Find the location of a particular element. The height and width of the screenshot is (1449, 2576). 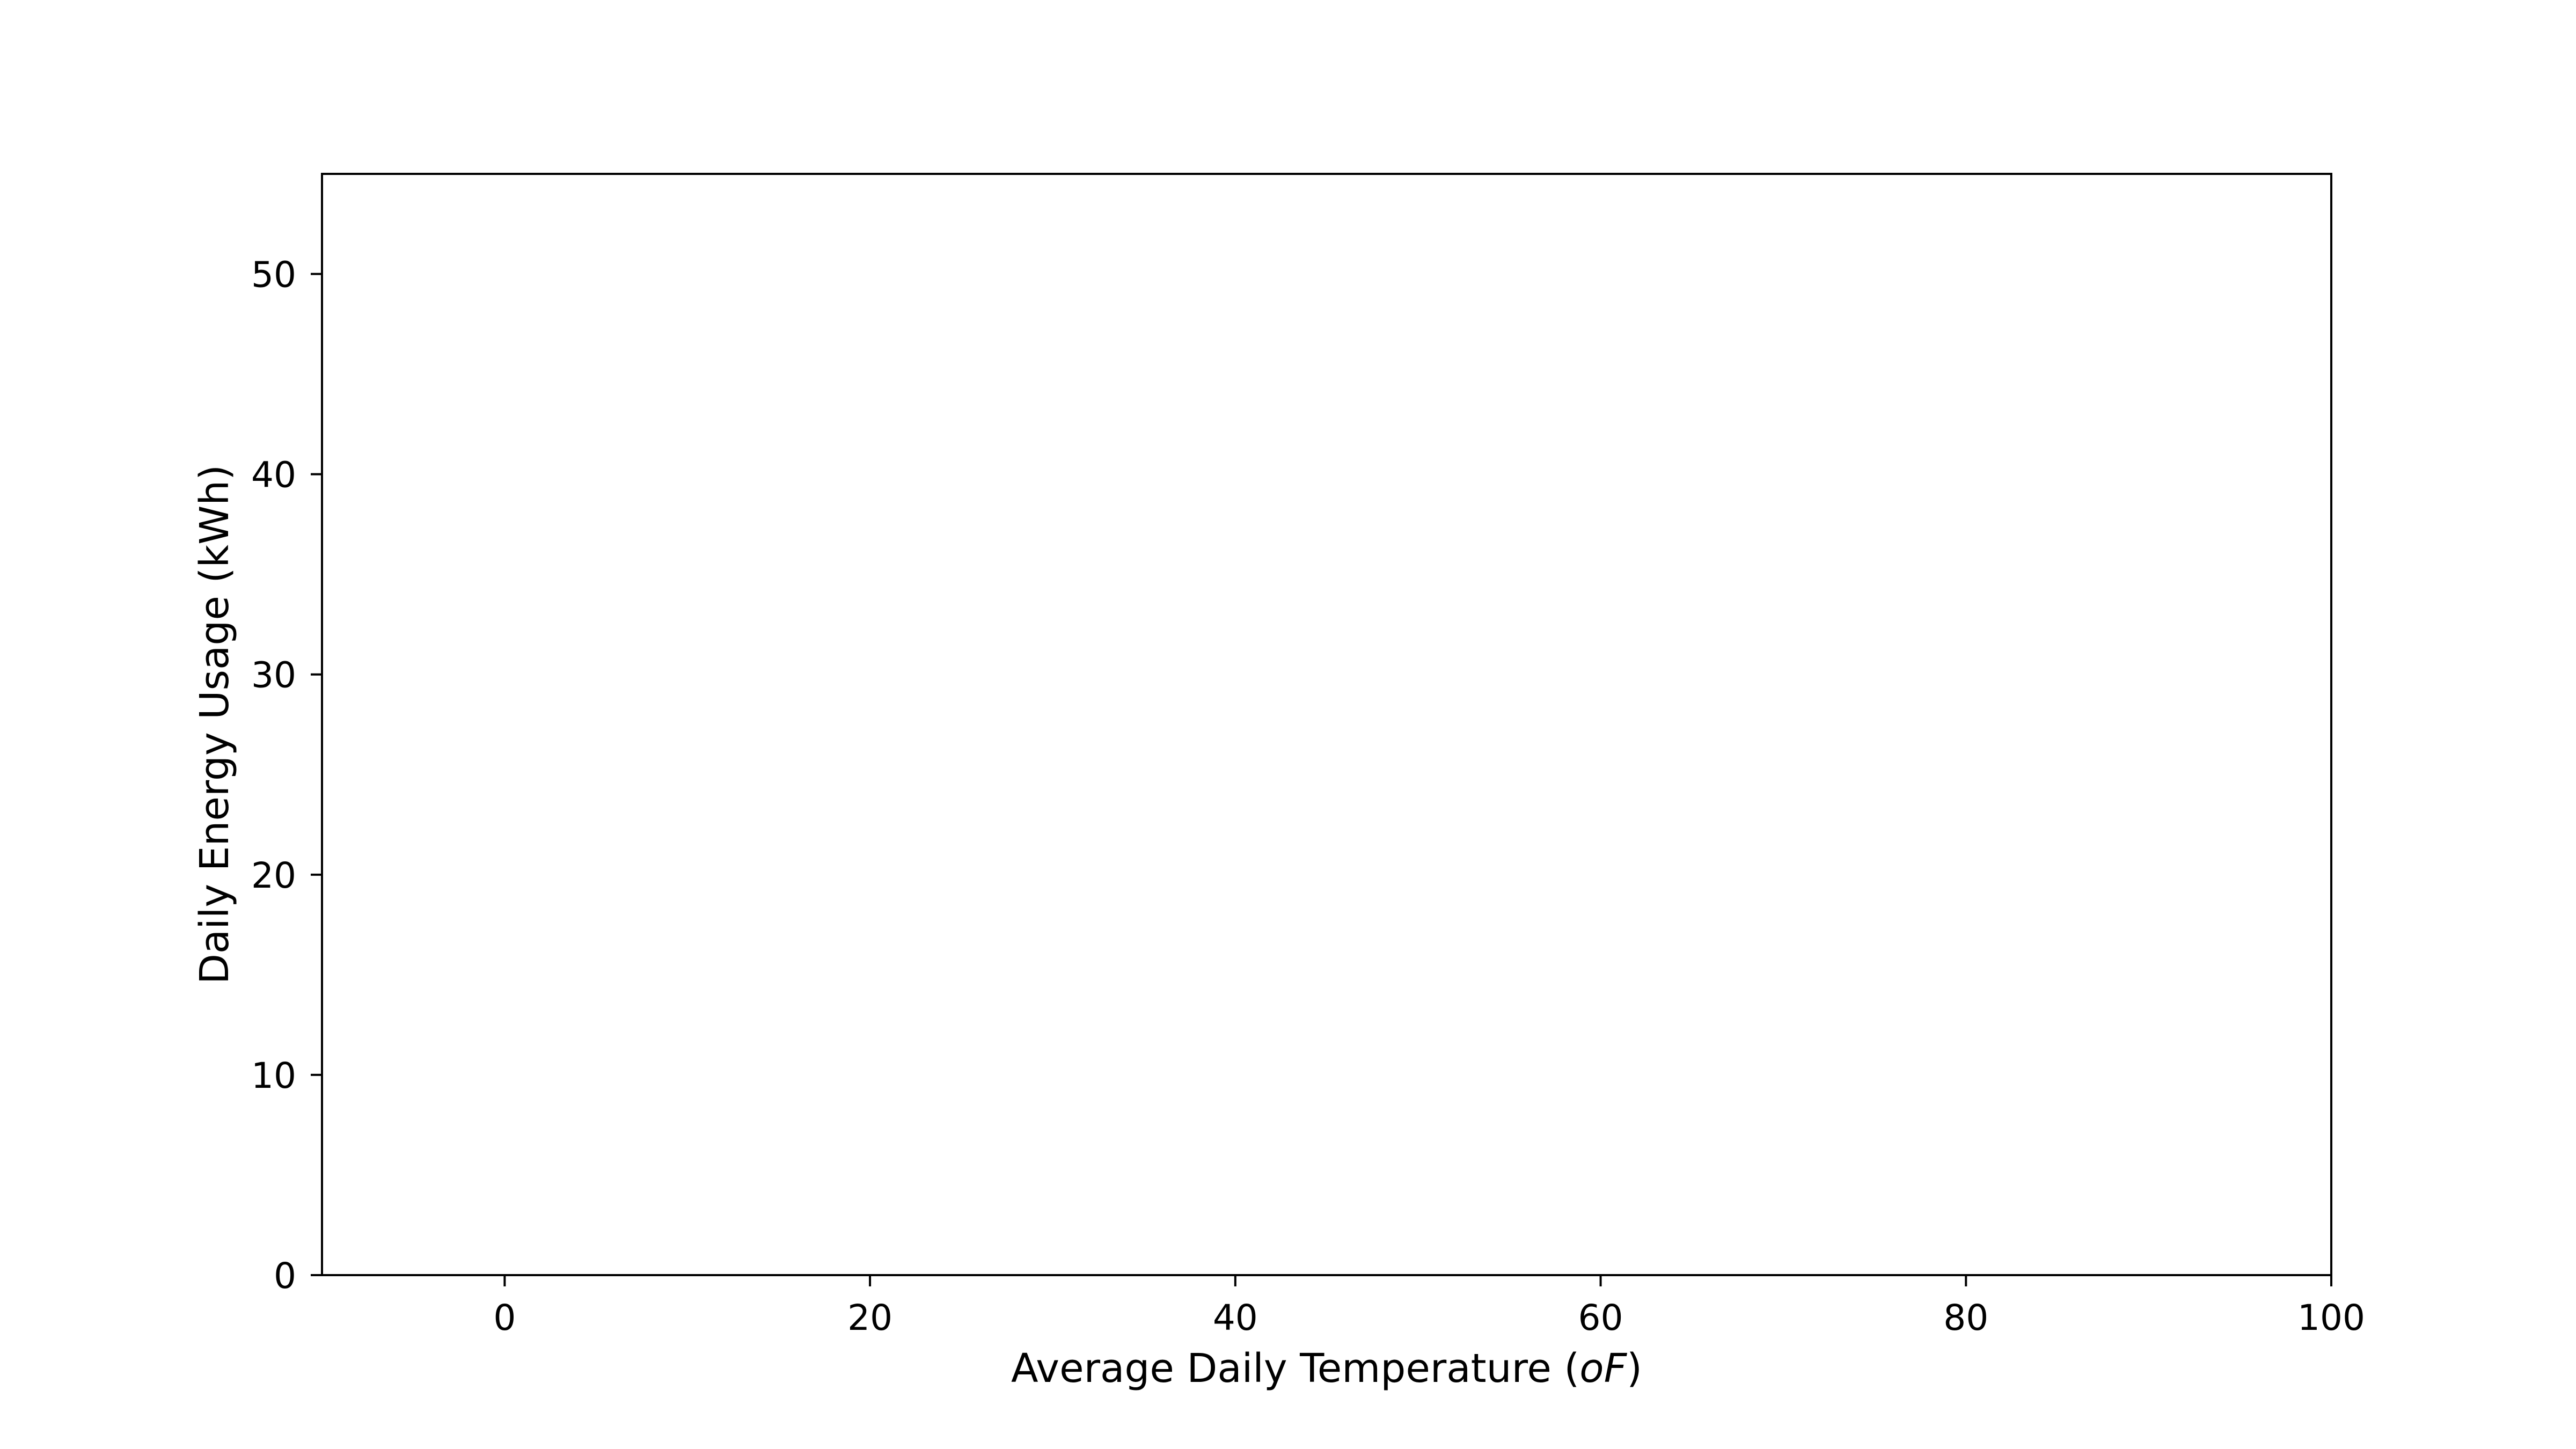

x-tick-label: 60 is located at coordinates (1600, 1317).